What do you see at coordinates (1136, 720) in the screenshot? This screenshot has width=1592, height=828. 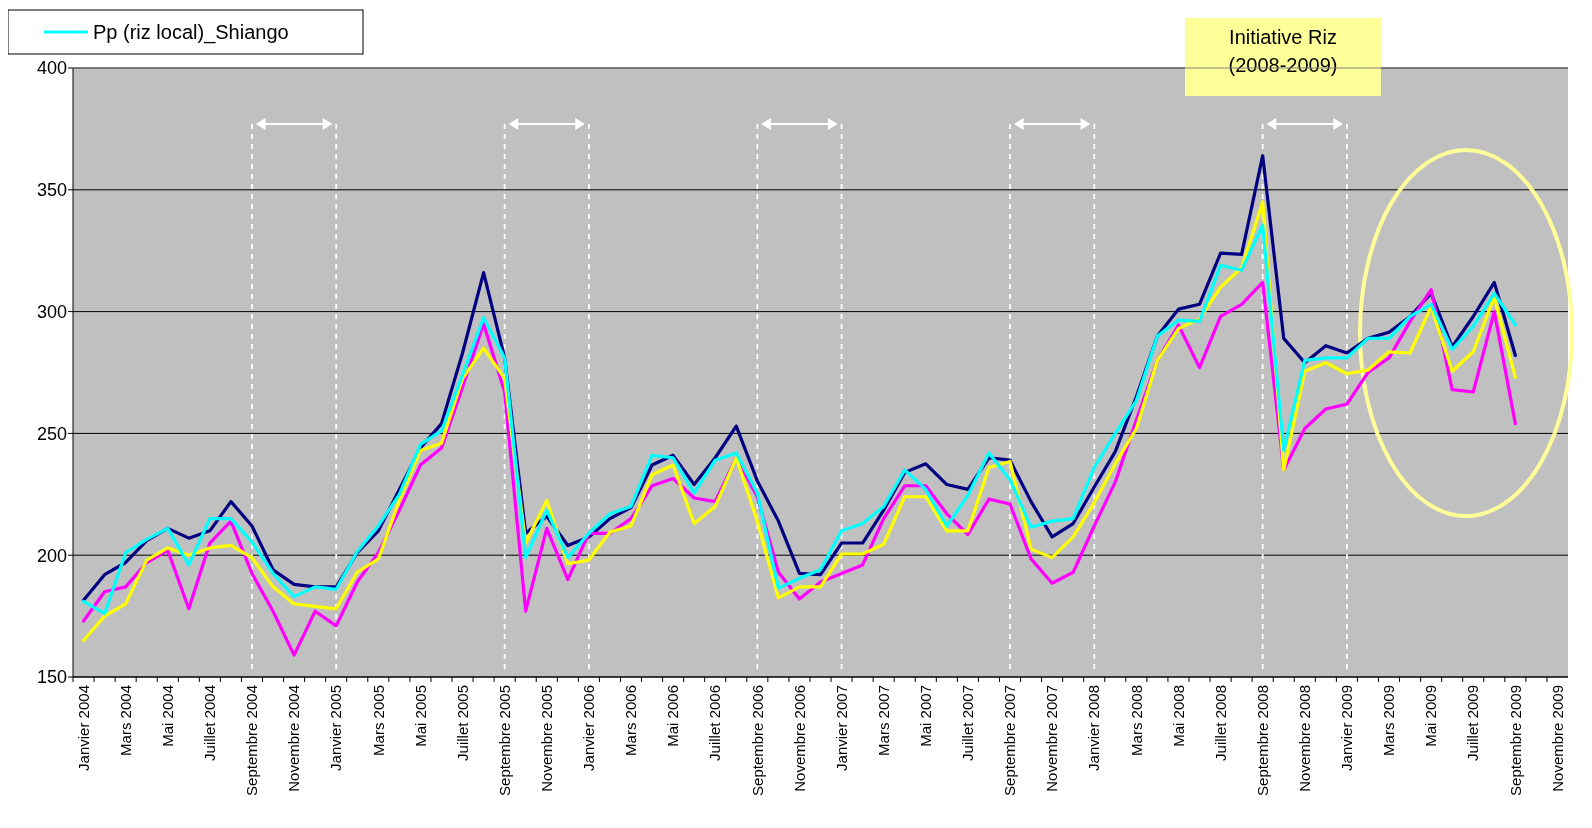 I see `x-tick-label: Mars 2008` at bounding box center [1136, 720].